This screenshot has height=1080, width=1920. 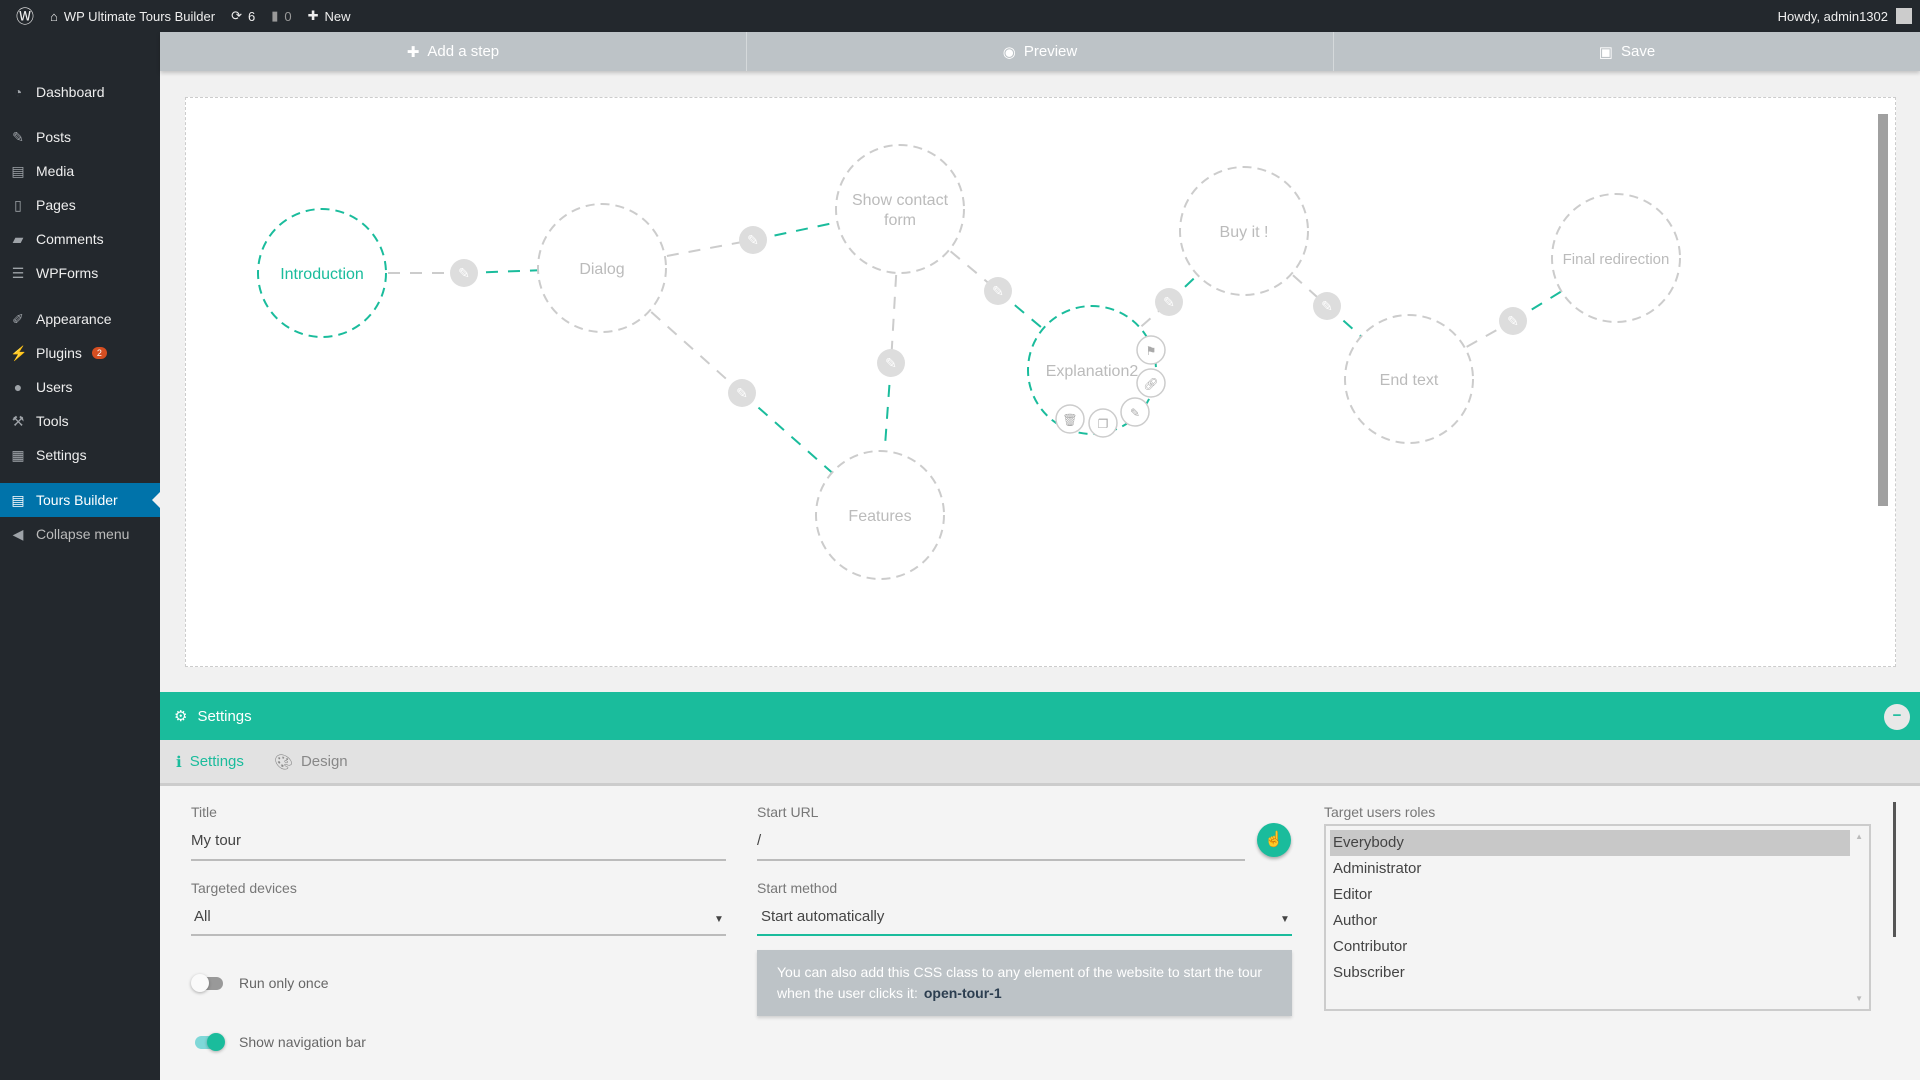 What do you see at coordinates (281, 16) in the screenshot?
I see `comments-link: ▮ 0` at bounding box center [281, 16].